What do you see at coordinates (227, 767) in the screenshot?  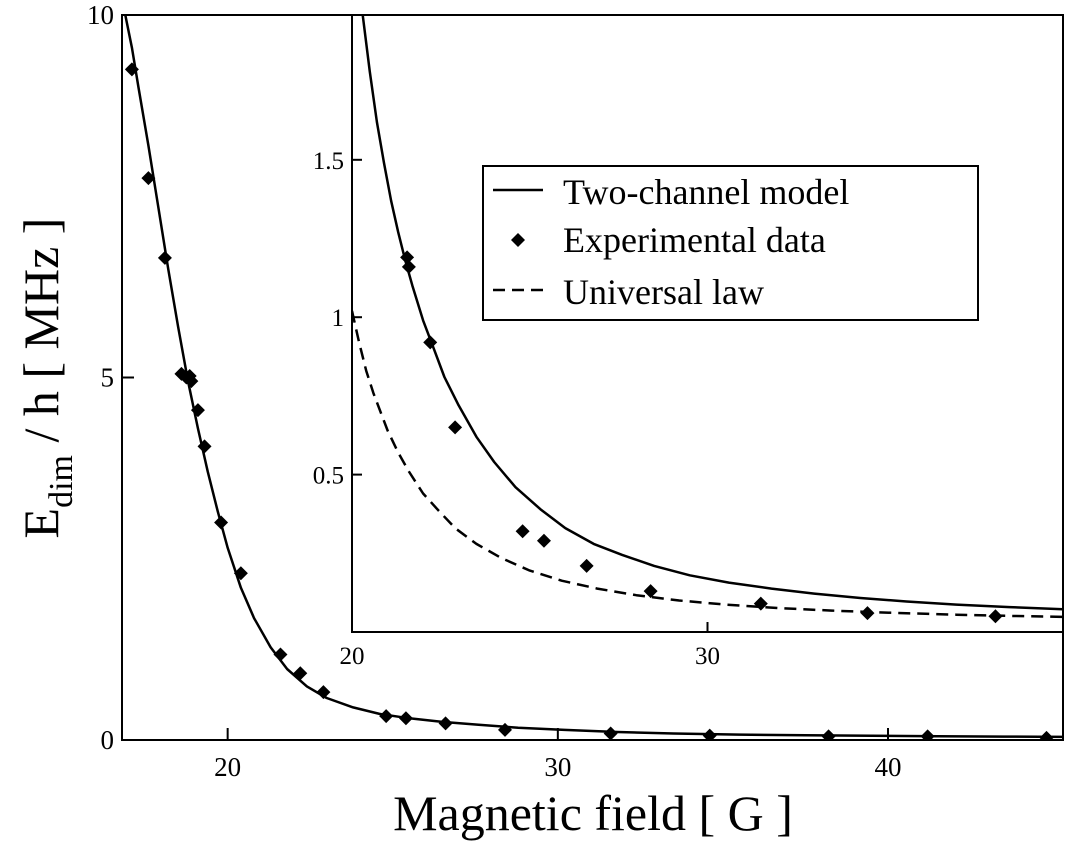 I see `main-x-tick-label: 20` at bounding box center [227, 767].